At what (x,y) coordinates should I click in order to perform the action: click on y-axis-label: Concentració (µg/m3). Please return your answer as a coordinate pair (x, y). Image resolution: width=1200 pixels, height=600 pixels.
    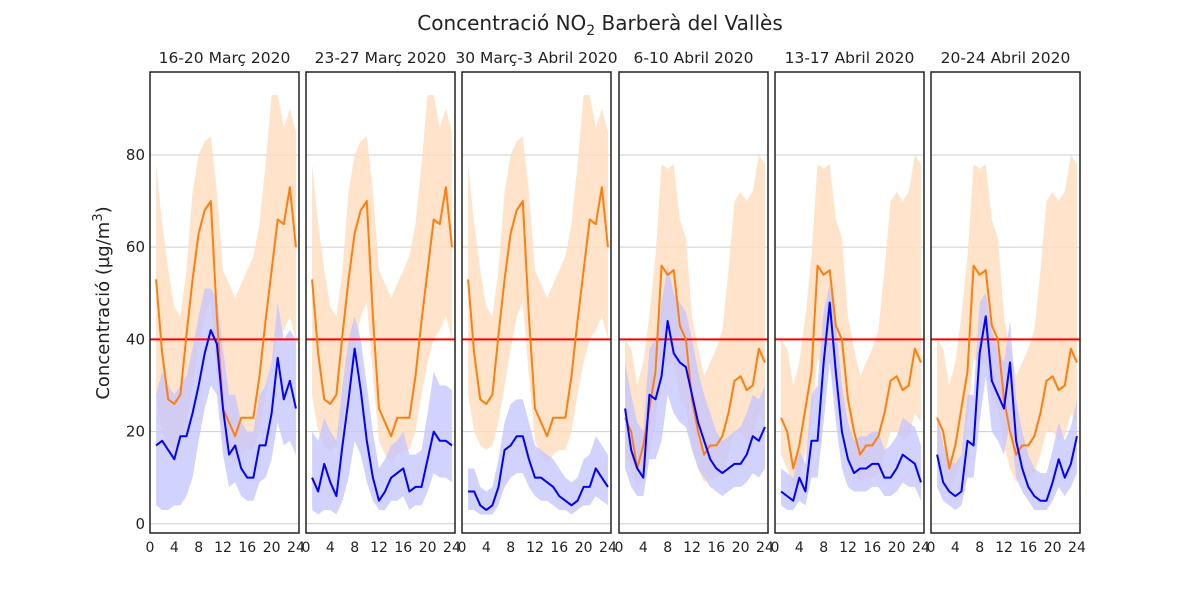
    Looking at the image, I should click on (102, 302).